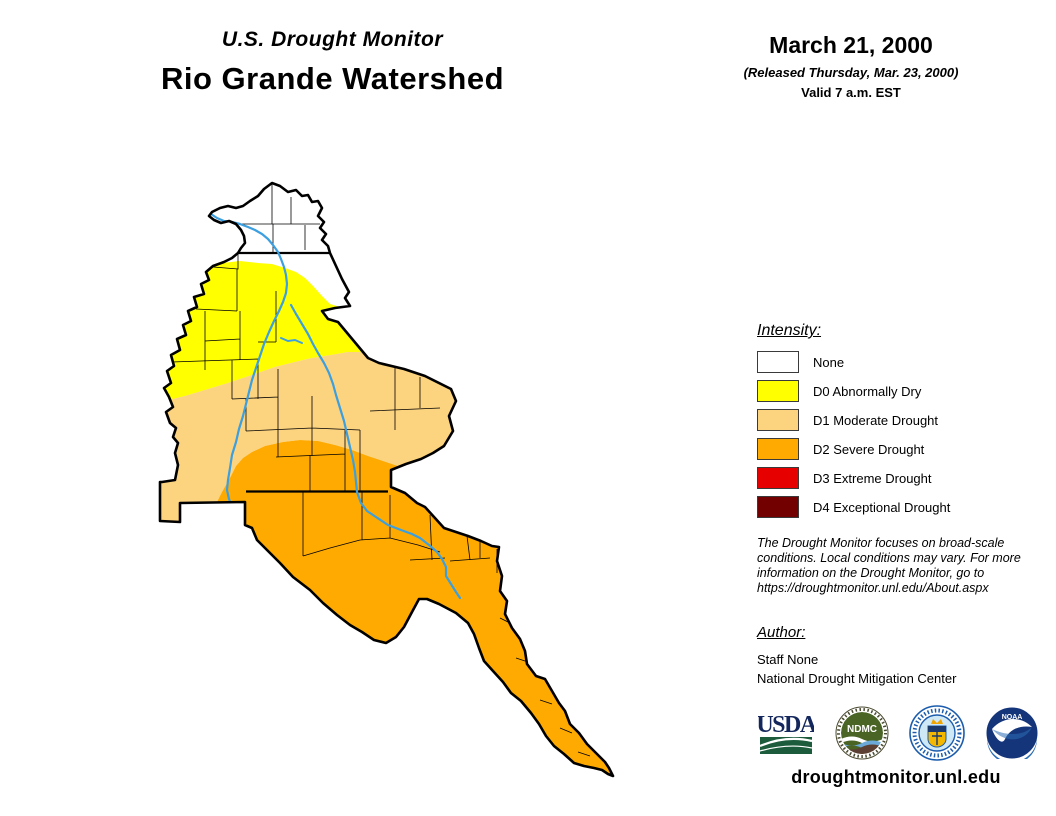  I want to click on swatch-d3, so click(778, 478).